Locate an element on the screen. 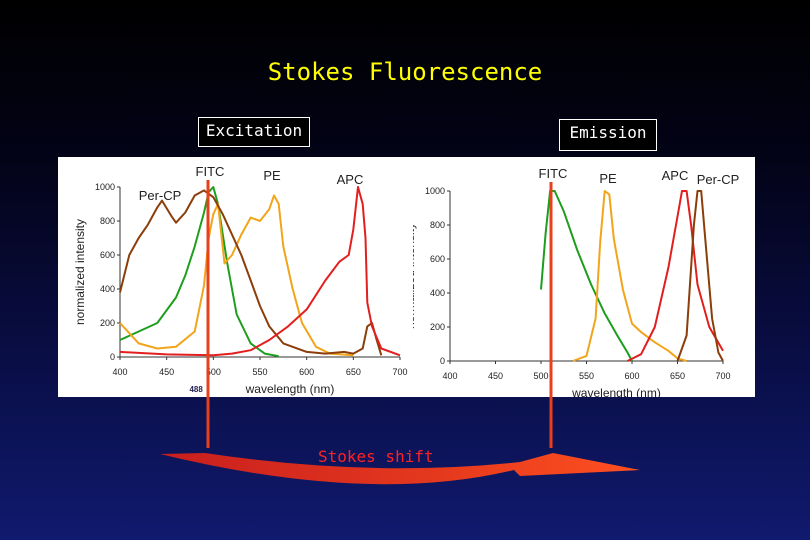 The width and height of the screenshot is (810, 540). chart1-series-apc-label: APC is located at coordinates (350, 179).